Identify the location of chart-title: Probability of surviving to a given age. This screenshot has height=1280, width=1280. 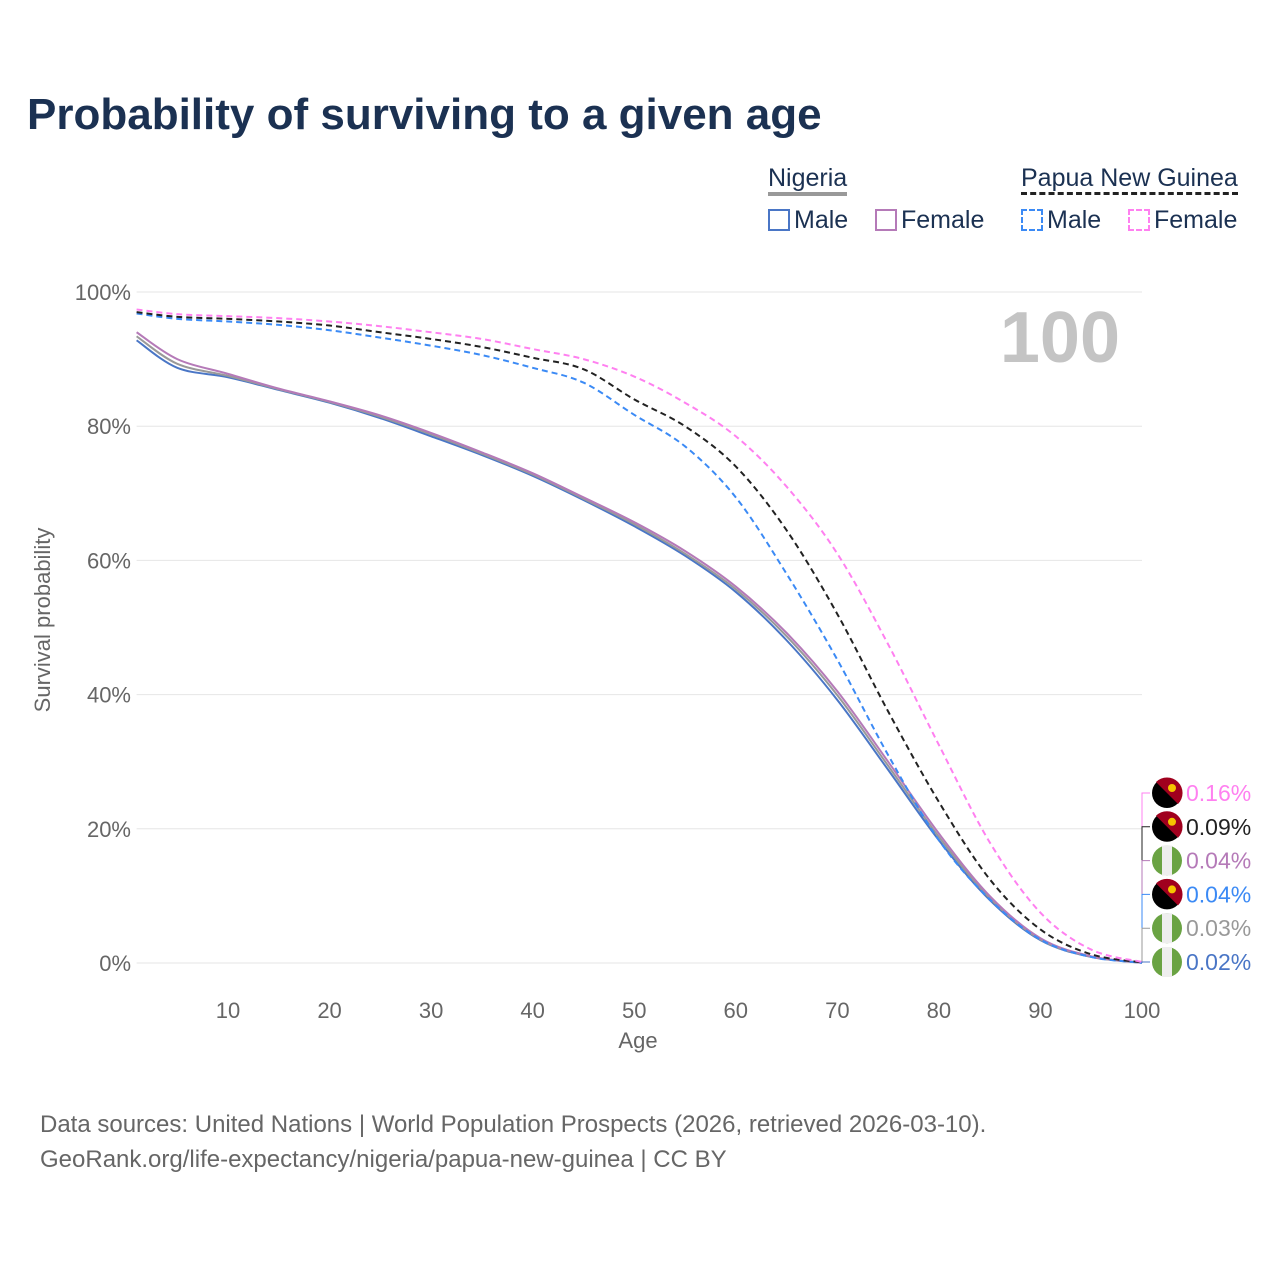
(424, 114).